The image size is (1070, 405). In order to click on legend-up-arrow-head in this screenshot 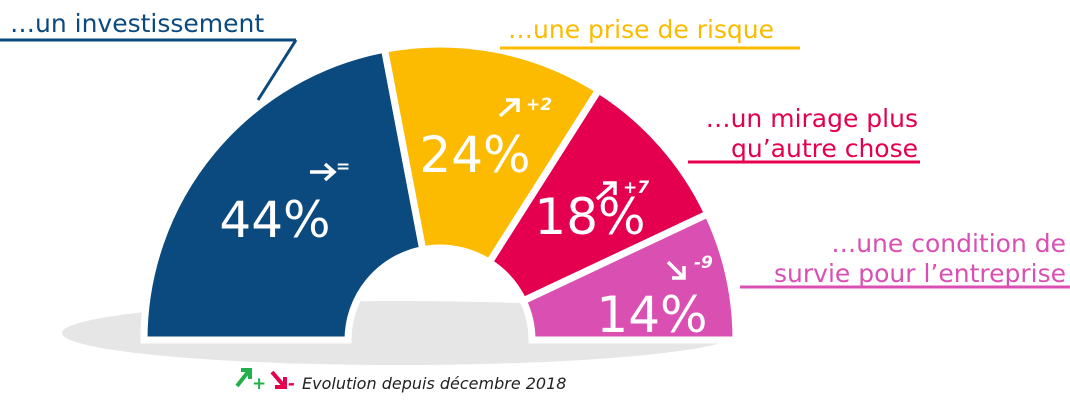, I will do `click(246, 373)`.